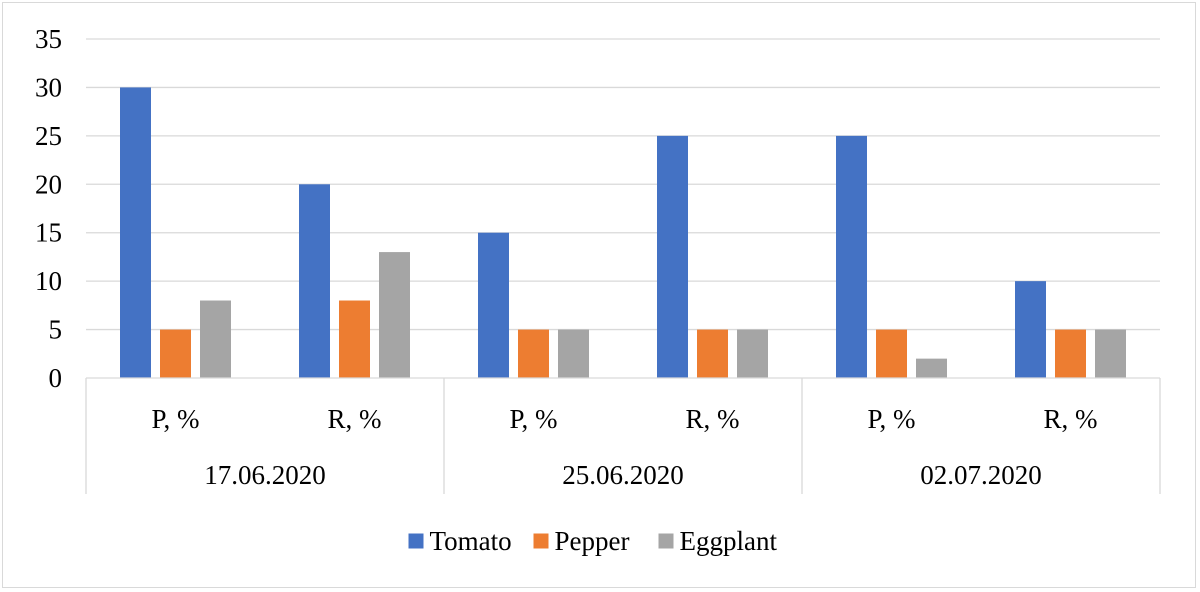 This screenshot has height=592, width=1200. What do you see at coordinates (48, 208) in the screenshot?
I see `y-axis-tick-labels: 0 5 10 15 20 25 30 35` at bounding box center [48, 208].